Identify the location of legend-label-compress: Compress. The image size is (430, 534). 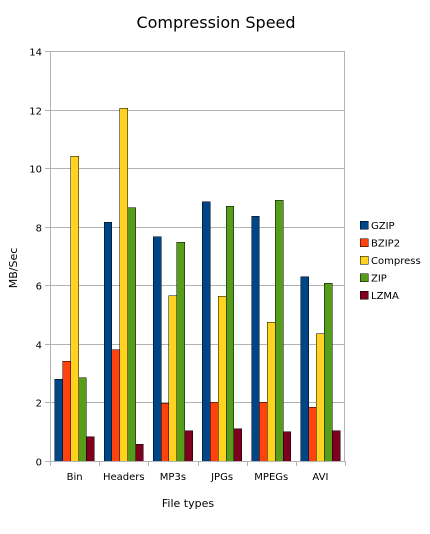
(396, 261).